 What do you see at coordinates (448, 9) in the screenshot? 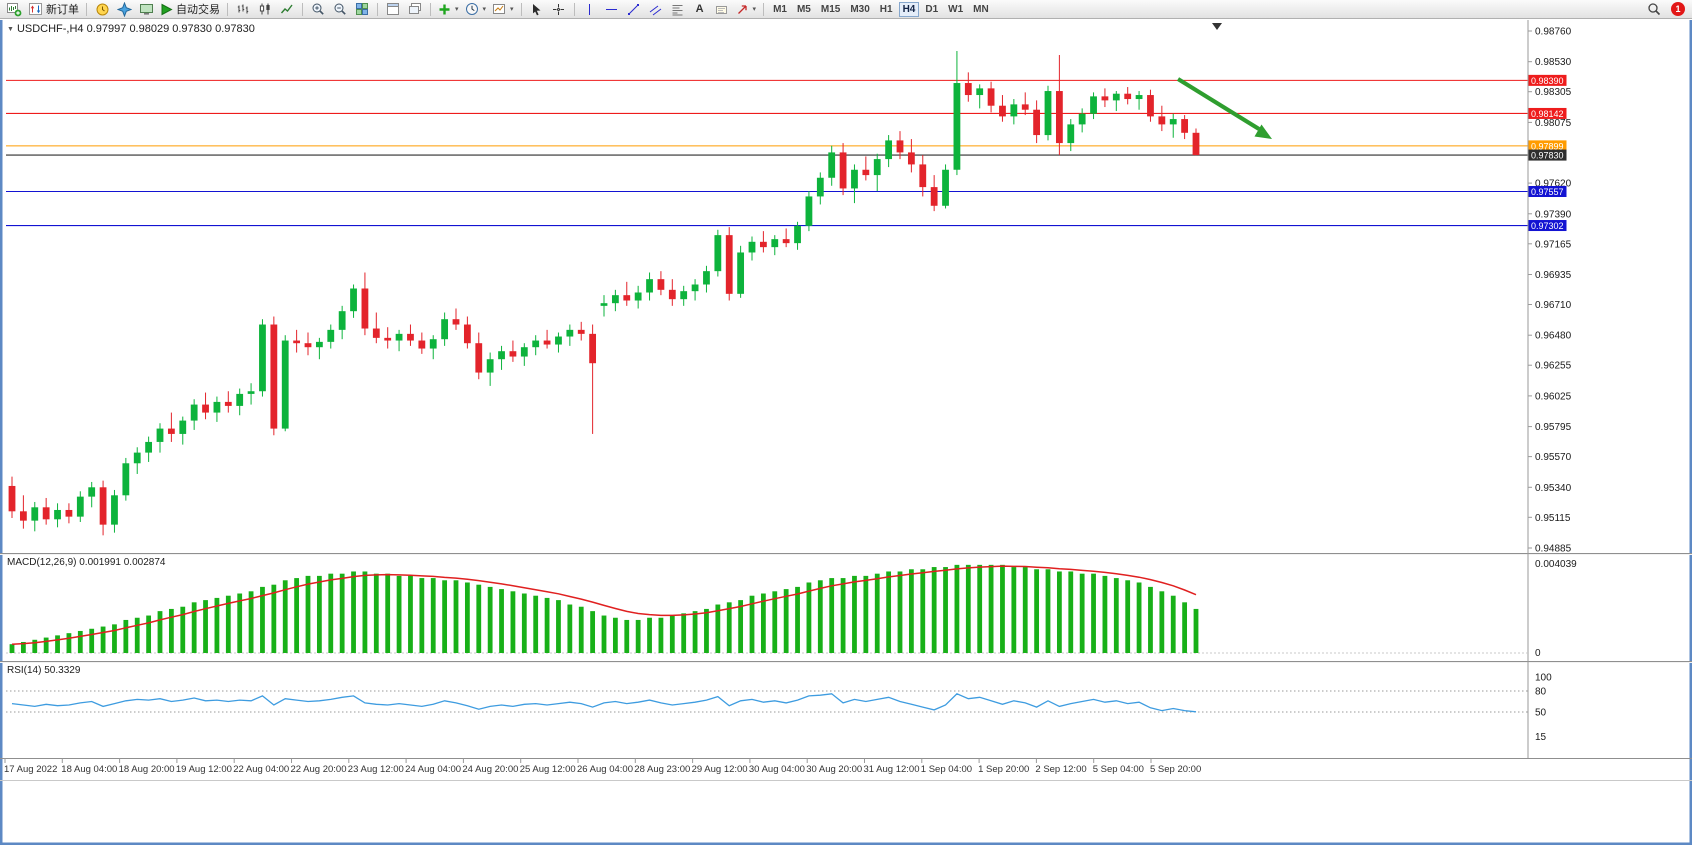
I see `add-indicator-button: ▾` at bounding box center [448, 9].